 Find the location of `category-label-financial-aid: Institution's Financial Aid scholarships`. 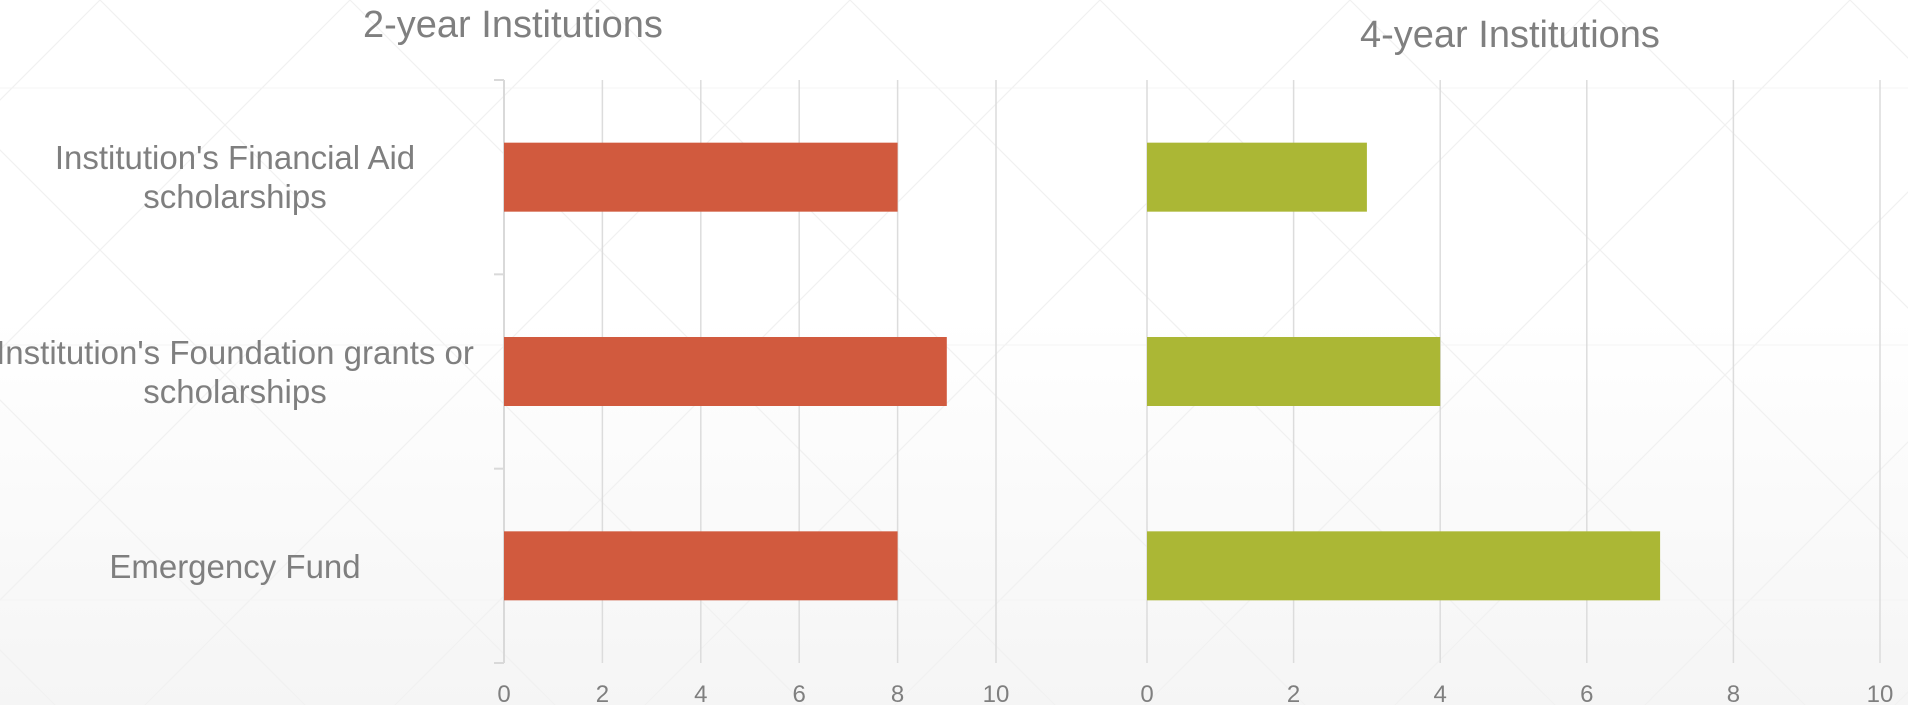

category-label-financial-aid: Institution's Financial Aid scholarships is located at coordinates (235, 177).